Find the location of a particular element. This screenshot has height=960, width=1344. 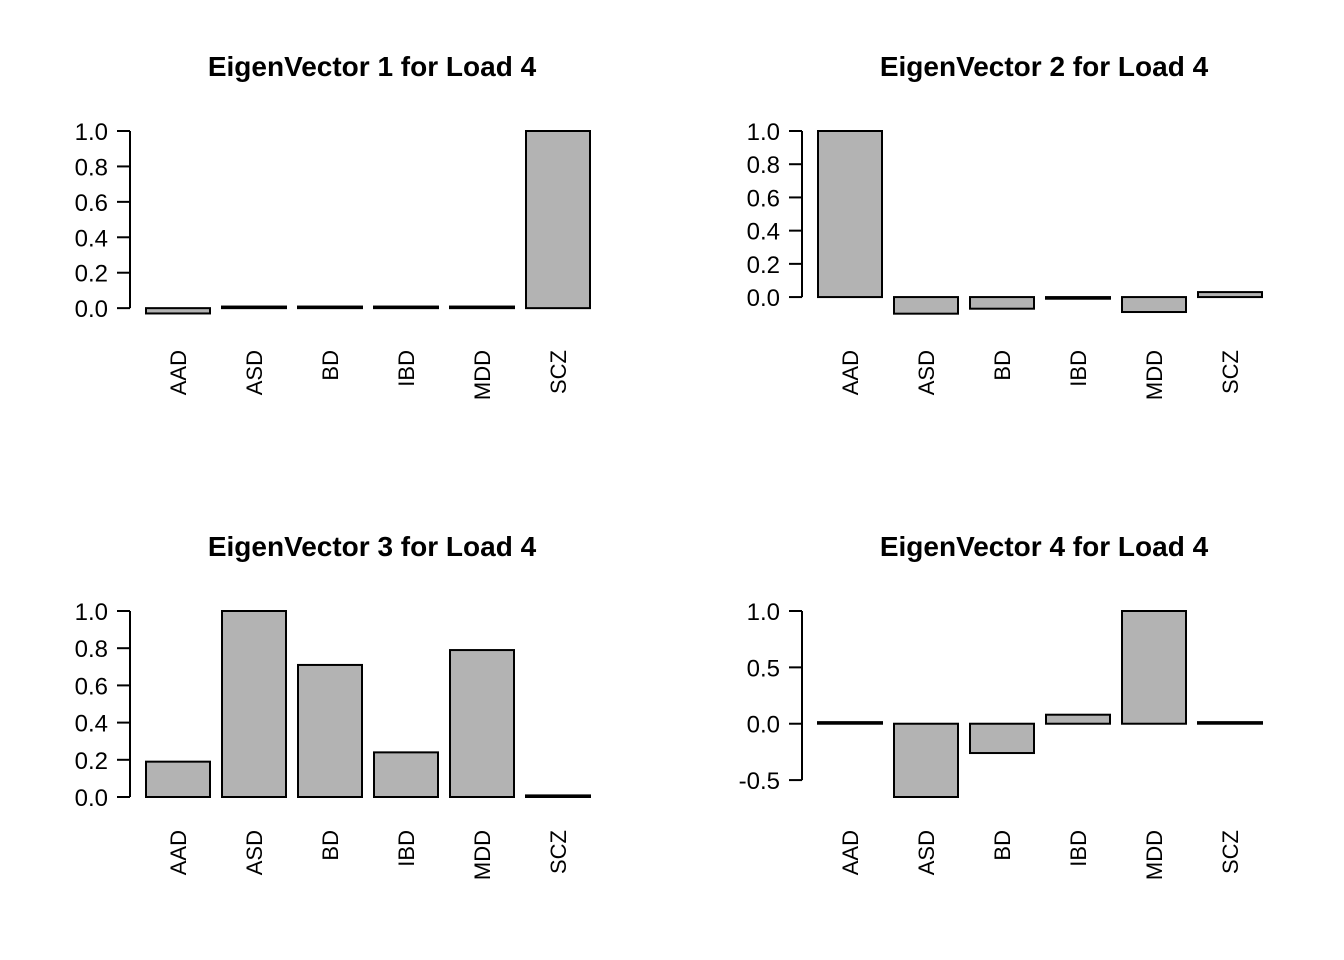

y-axis: -0.5 0.0 0.5 1.0 is located at coordinates (771, 697).